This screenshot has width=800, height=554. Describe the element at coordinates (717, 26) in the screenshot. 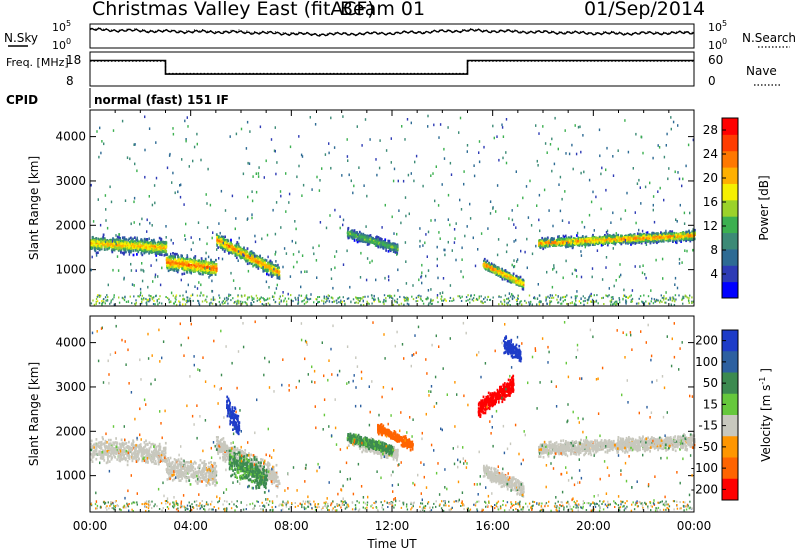

I see `noise-right-tick-high: 105` at that location.